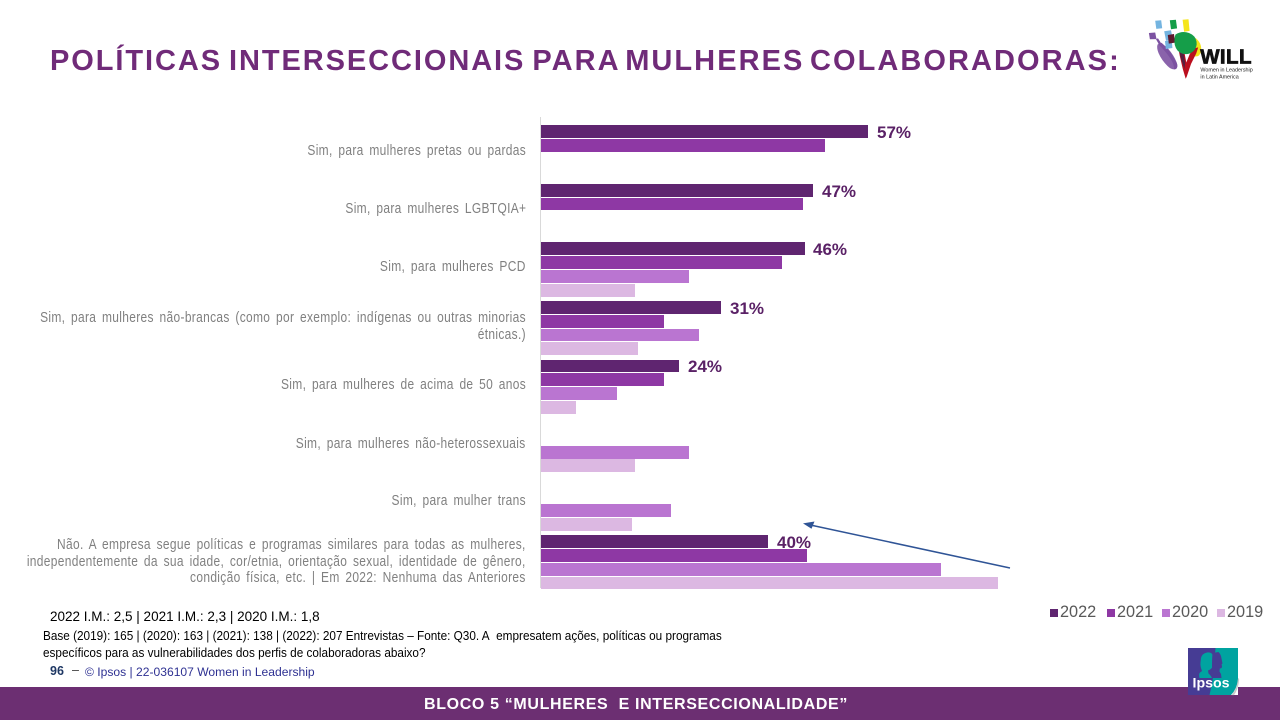  Describe the element at coordinates (1211, 684) in the screenshot. I see `svg-text: Ipsos` at that location.